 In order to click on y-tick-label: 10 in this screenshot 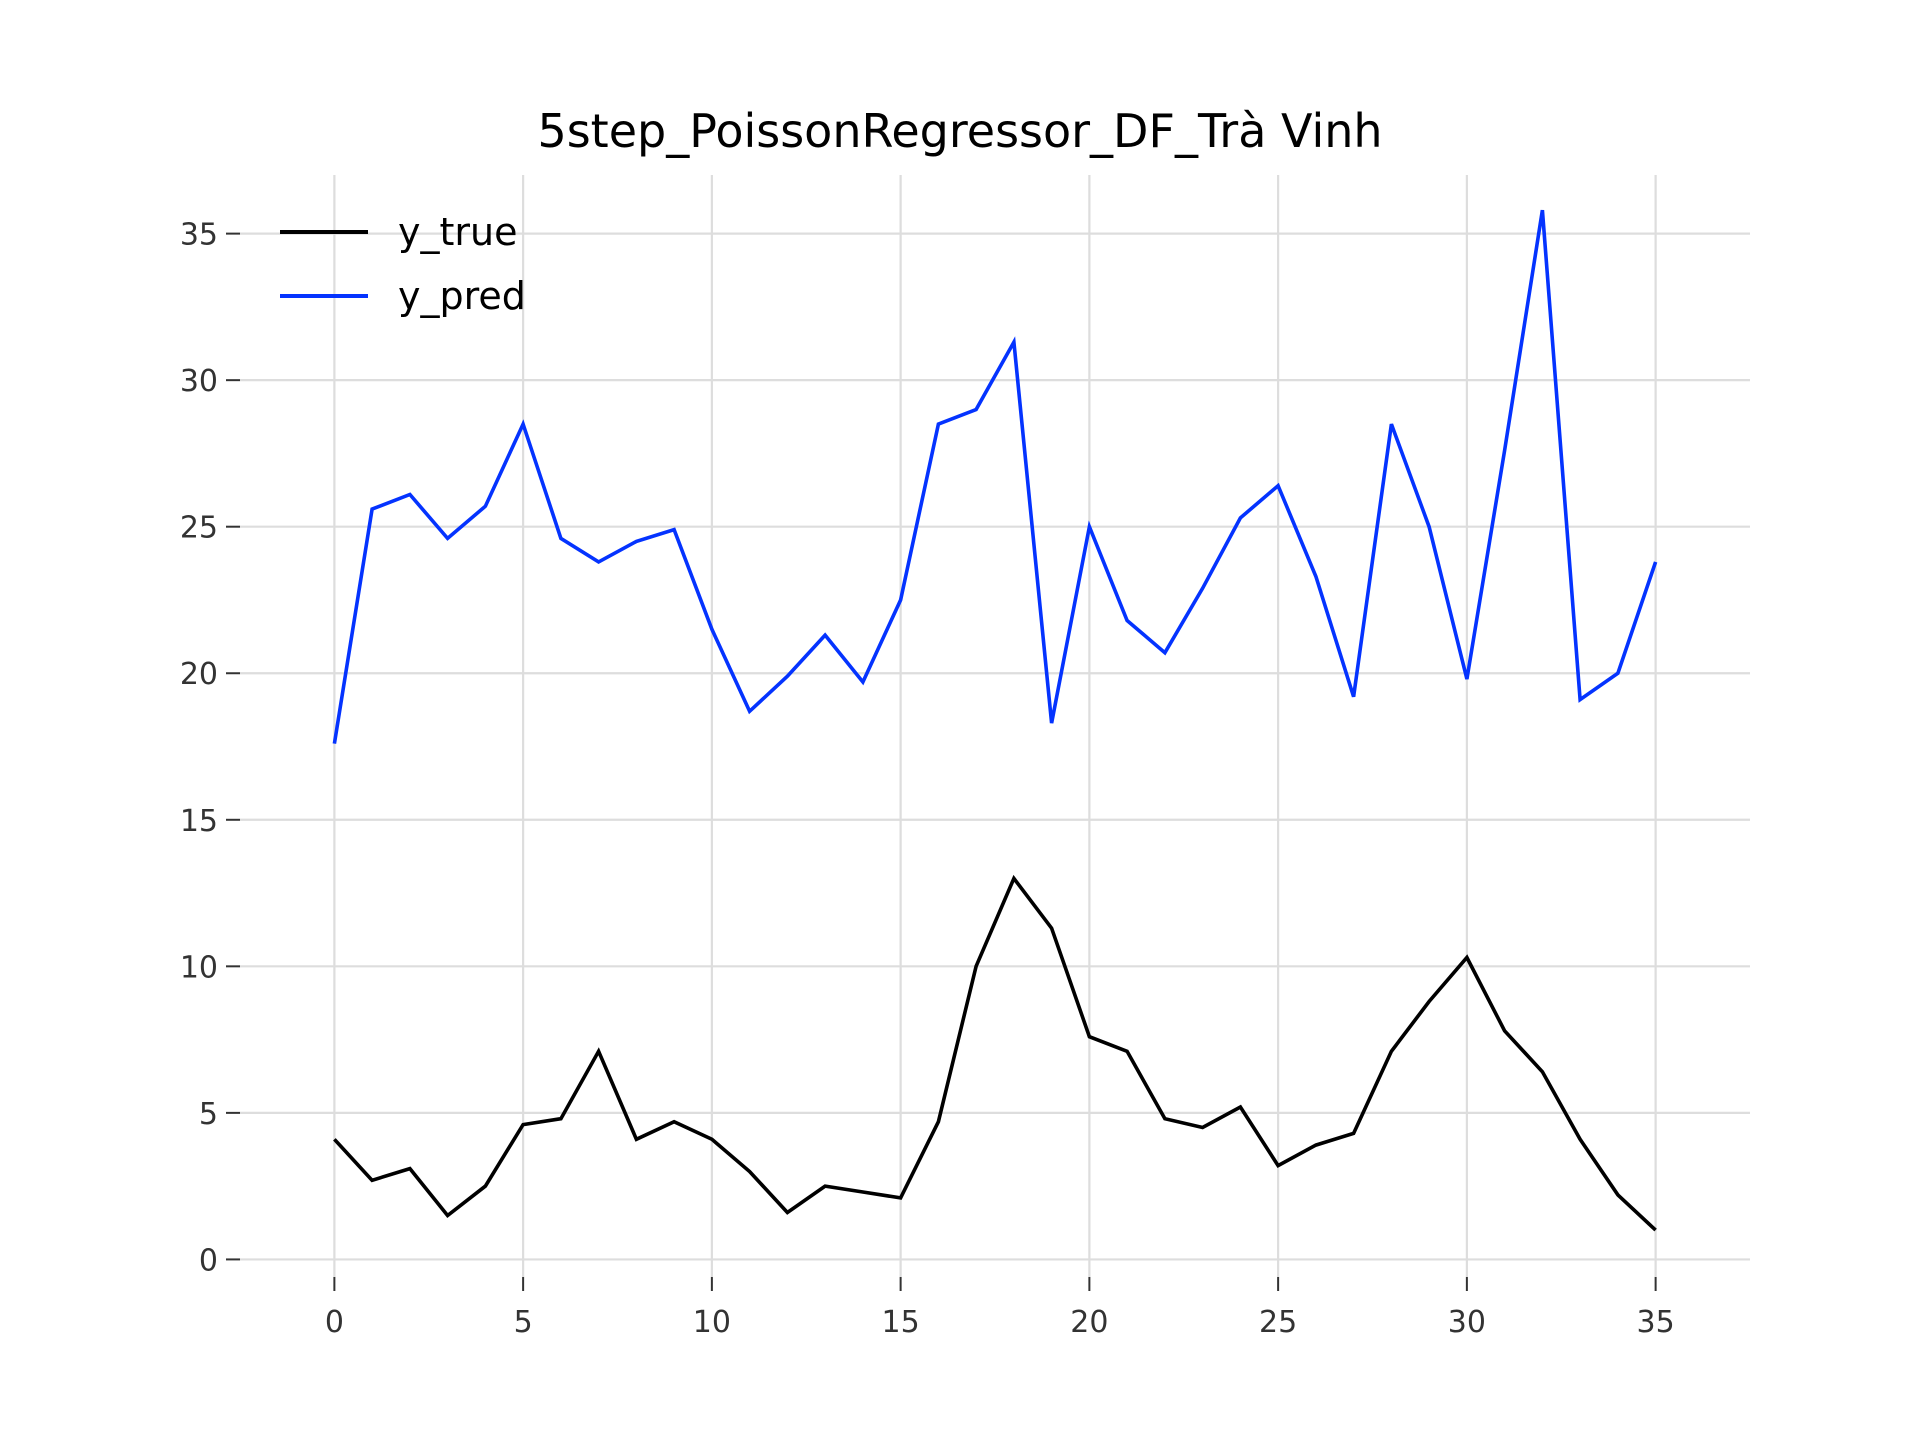, I will do `click(199, 967)`.